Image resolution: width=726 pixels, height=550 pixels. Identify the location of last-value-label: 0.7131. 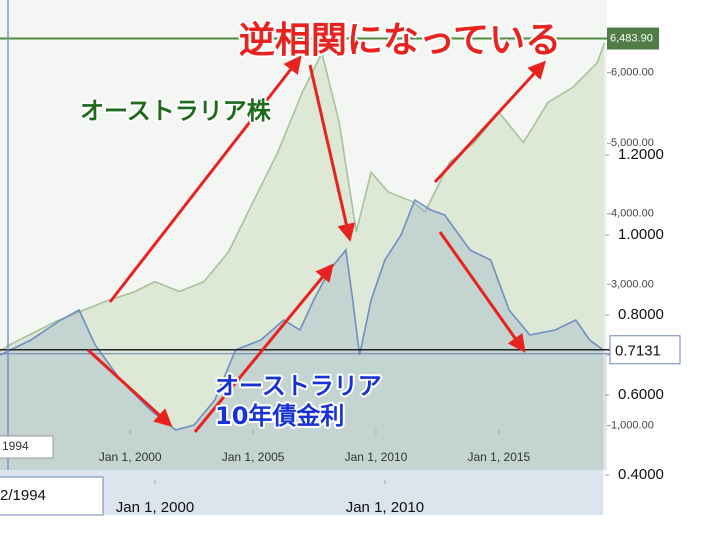
(638, 351).